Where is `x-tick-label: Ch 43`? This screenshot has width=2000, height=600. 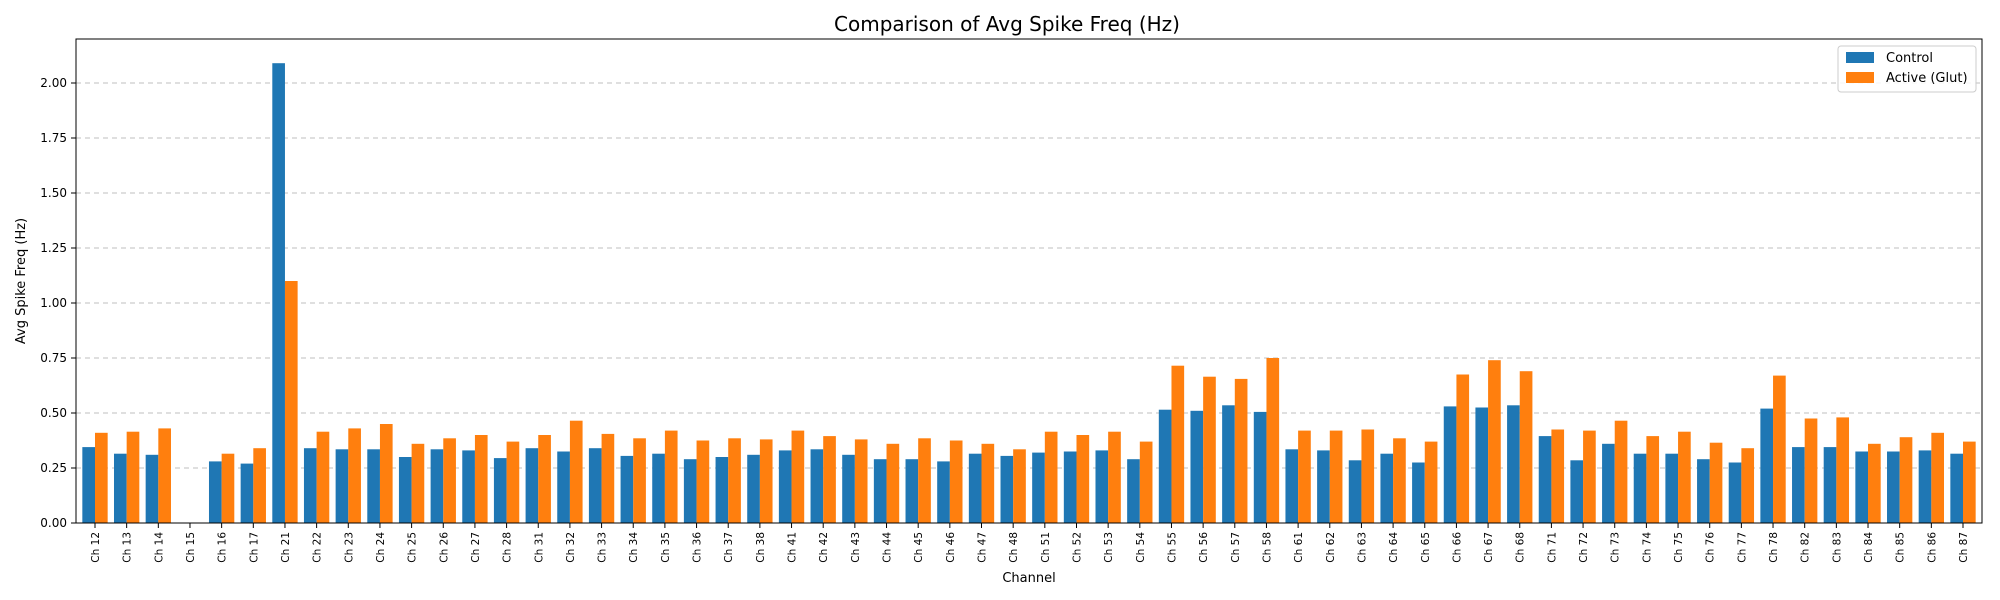
x-tick-label: Ch 43 is located at coordinates (856, 547).